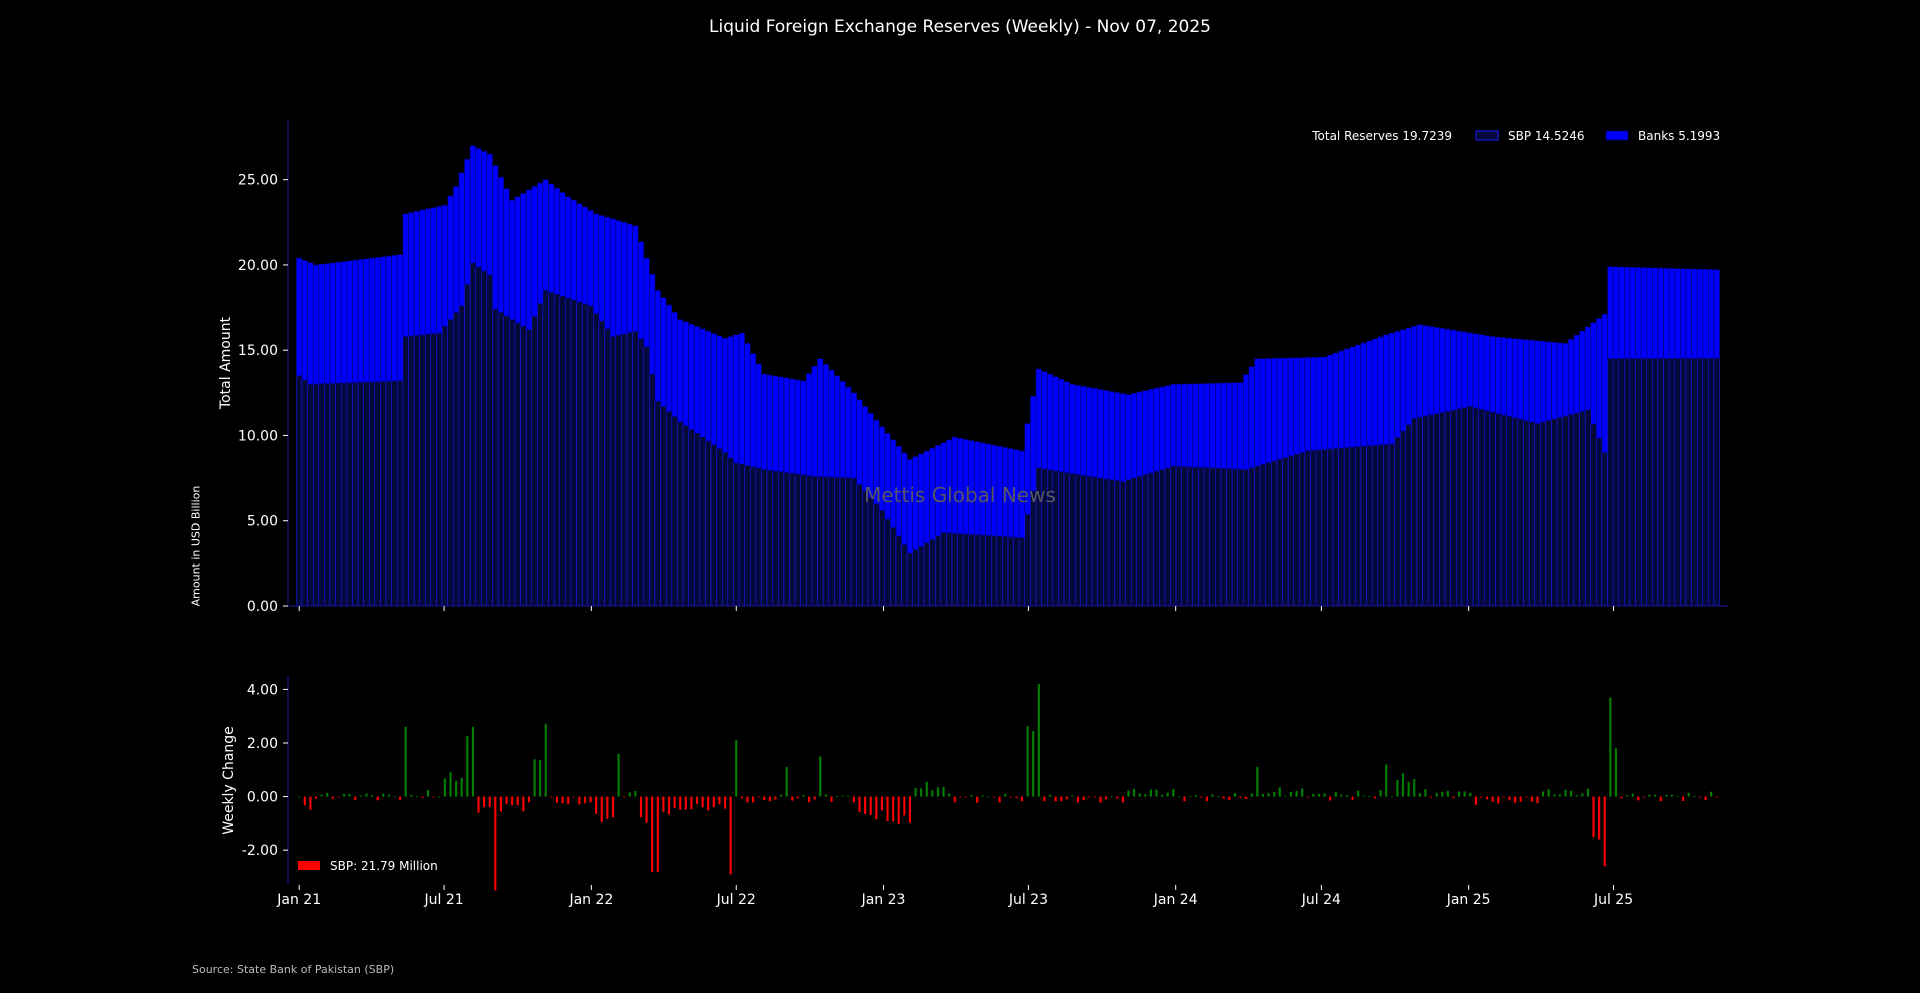 The height and width of the screenshot is (993, 1920). Describe the element at coordinates (444, 900) in the screenshot. I see `x-tick-label: Jul 21` at that location.